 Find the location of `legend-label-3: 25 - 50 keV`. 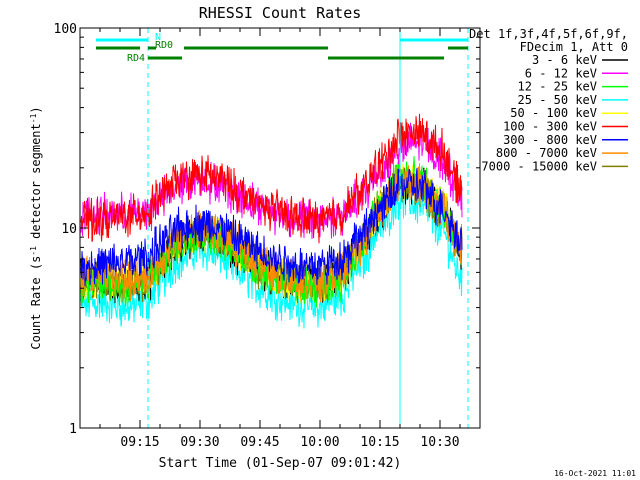

legend-label-3: 25 - 50 keV is located at coordinates (557, 100).